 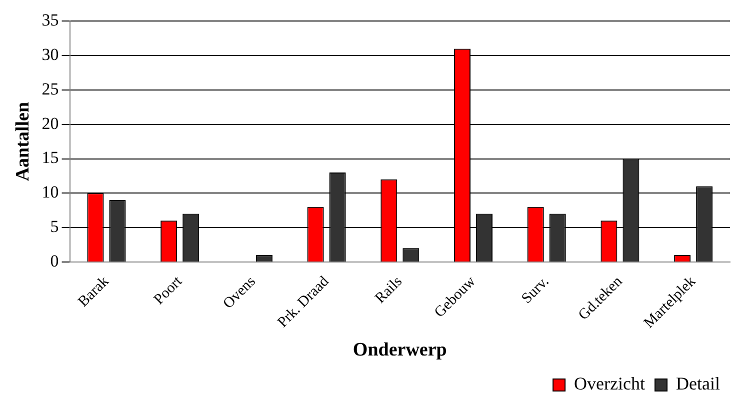 I want to click on x-tick-label: Surv., so click(x=535, y=290).